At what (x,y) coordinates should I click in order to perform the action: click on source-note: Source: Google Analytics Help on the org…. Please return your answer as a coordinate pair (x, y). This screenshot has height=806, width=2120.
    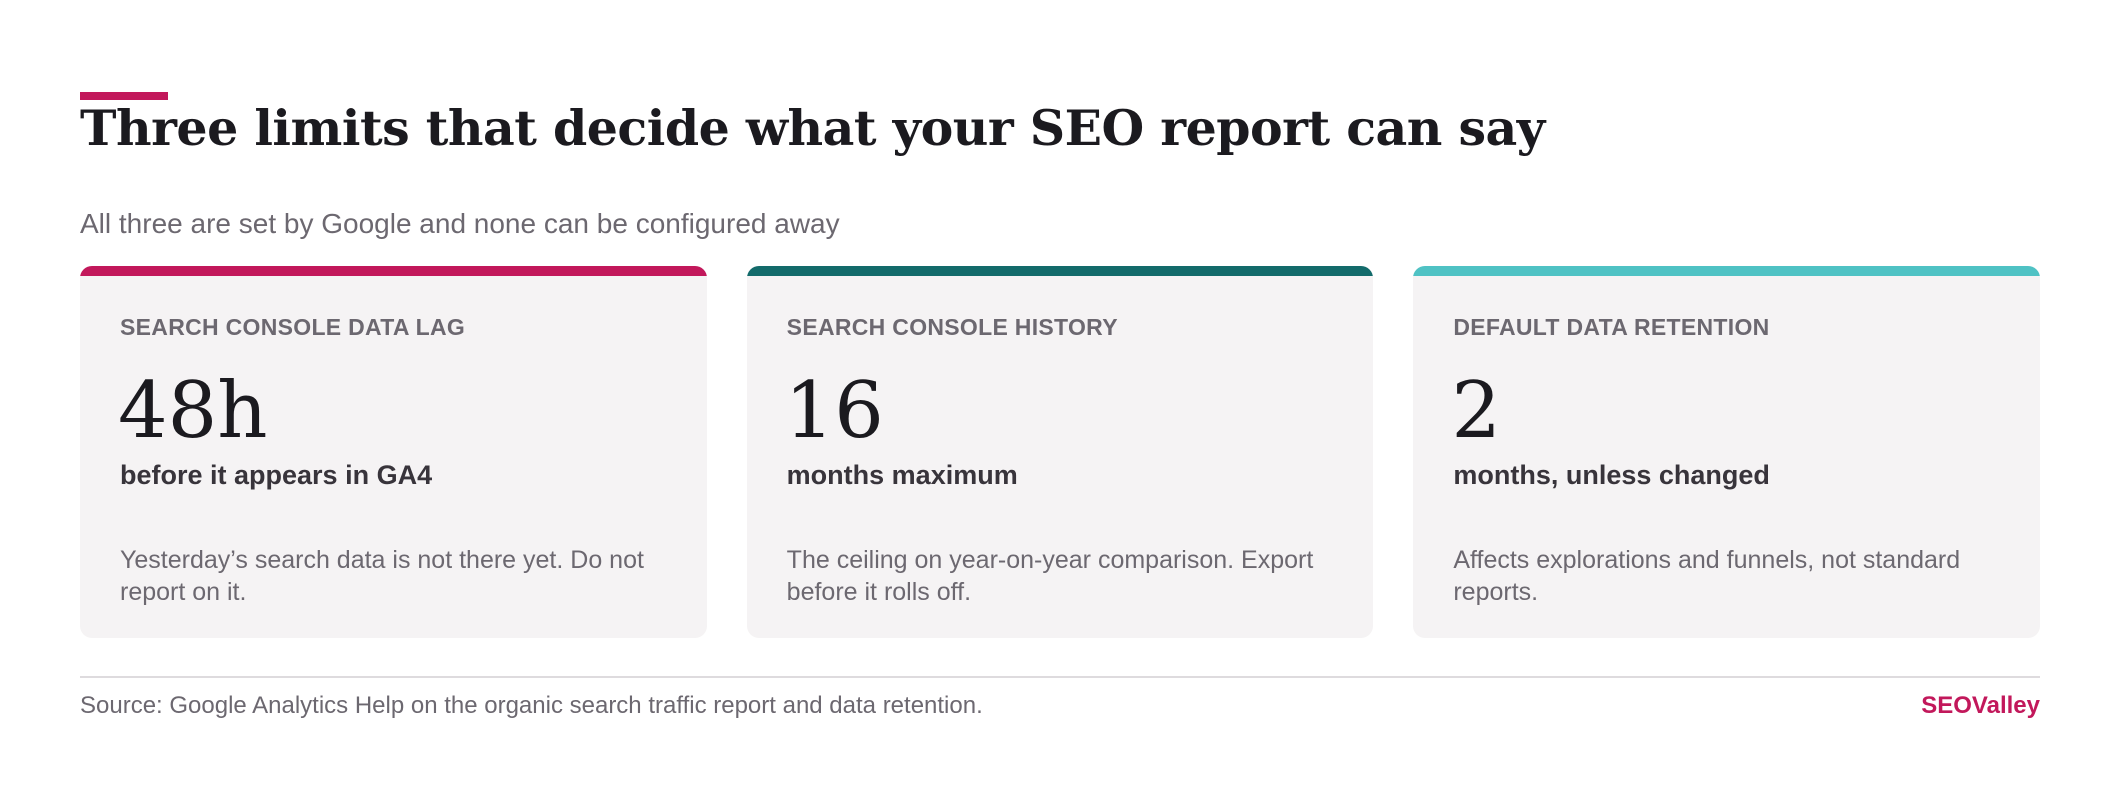
    Looking at the image, I should click on (531, 705).